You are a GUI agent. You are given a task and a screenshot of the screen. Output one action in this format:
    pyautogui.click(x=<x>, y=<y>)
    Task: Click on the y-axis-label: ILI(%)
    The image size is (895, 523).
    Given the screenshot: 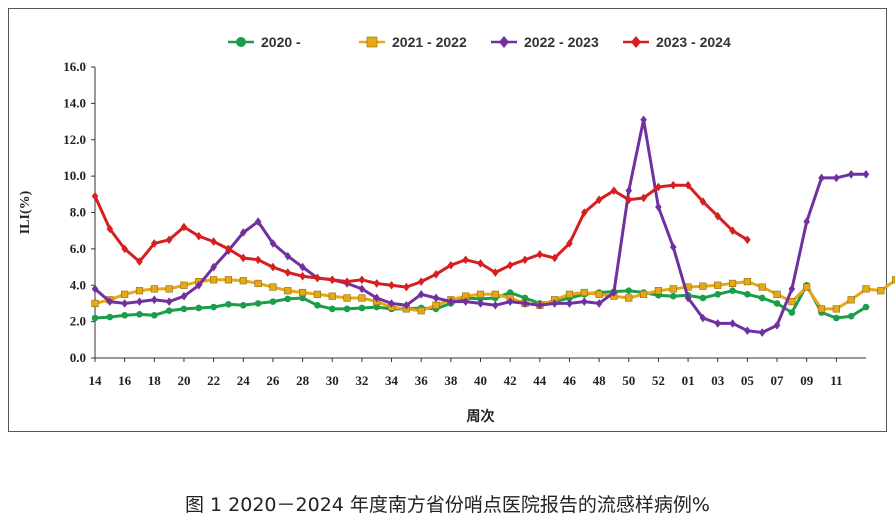 What is the action you would take?
    pyautogui.click(x=25, y=212)
    